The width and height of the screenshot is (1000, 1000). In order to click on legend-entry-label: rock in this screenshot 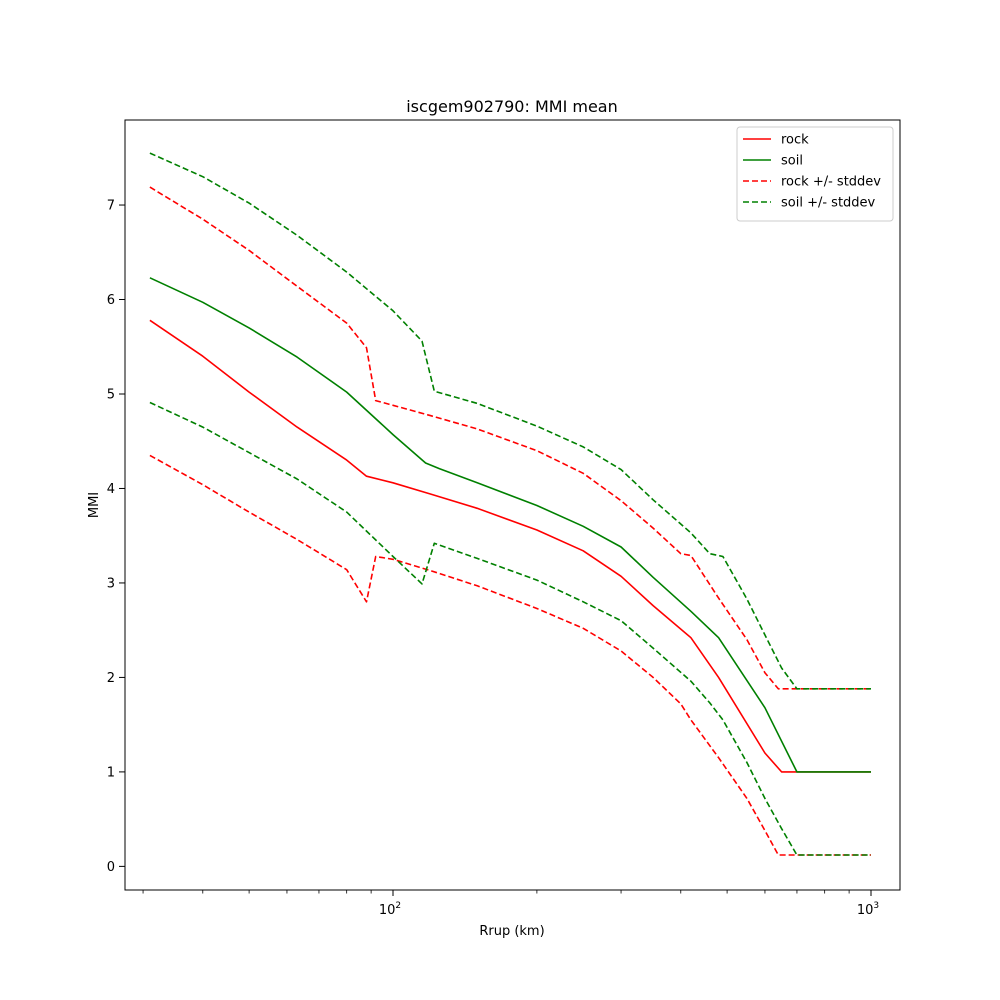, I will do `click(795, 140)`.